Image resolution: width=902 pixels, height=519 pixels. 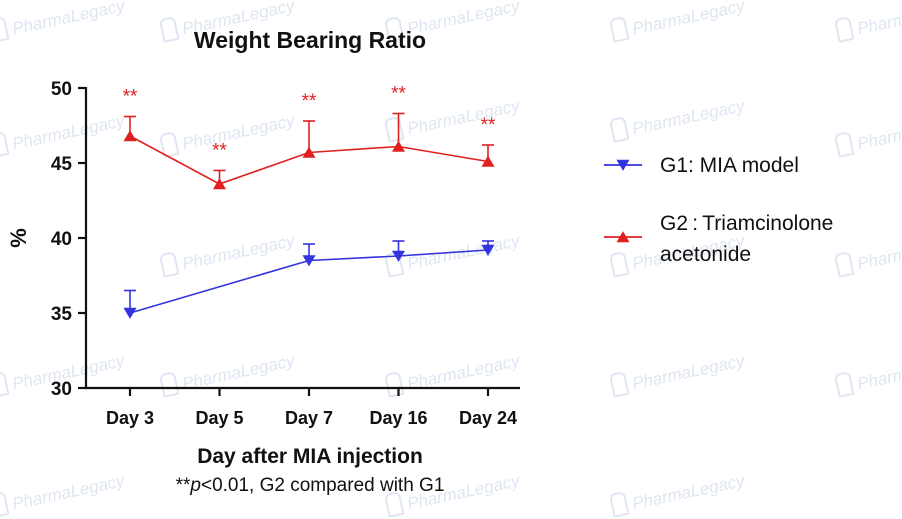 I want to click on legend: G1: MIA model G2 : Triamcinolone acetonide, so click(x=718, y=210).